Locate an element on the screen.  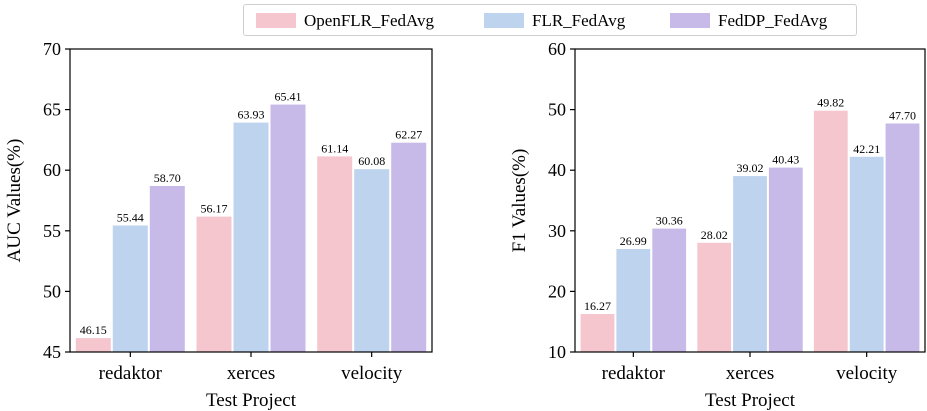
f1-data-label-velocity-0: 49.82 is located at coordinates (830, 103).